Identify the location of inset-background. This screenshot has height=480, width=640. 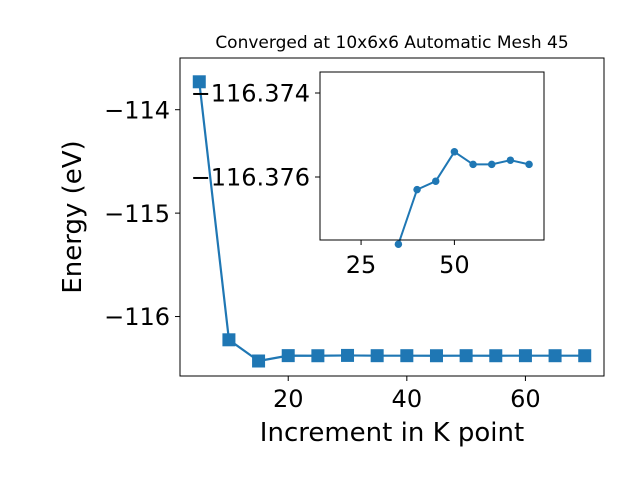
(432, 156).